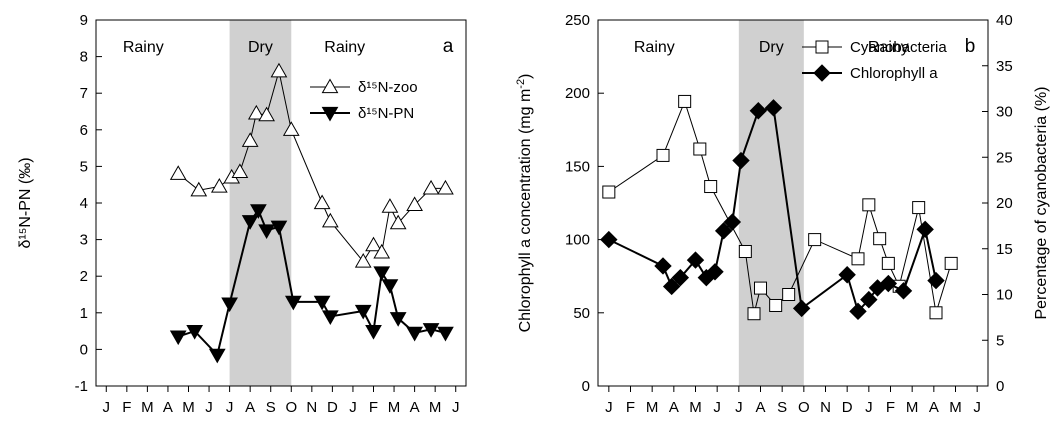  I want to click on y-right-axis-label: Percentage of cyanobacteria (%), so click(1041, 202).